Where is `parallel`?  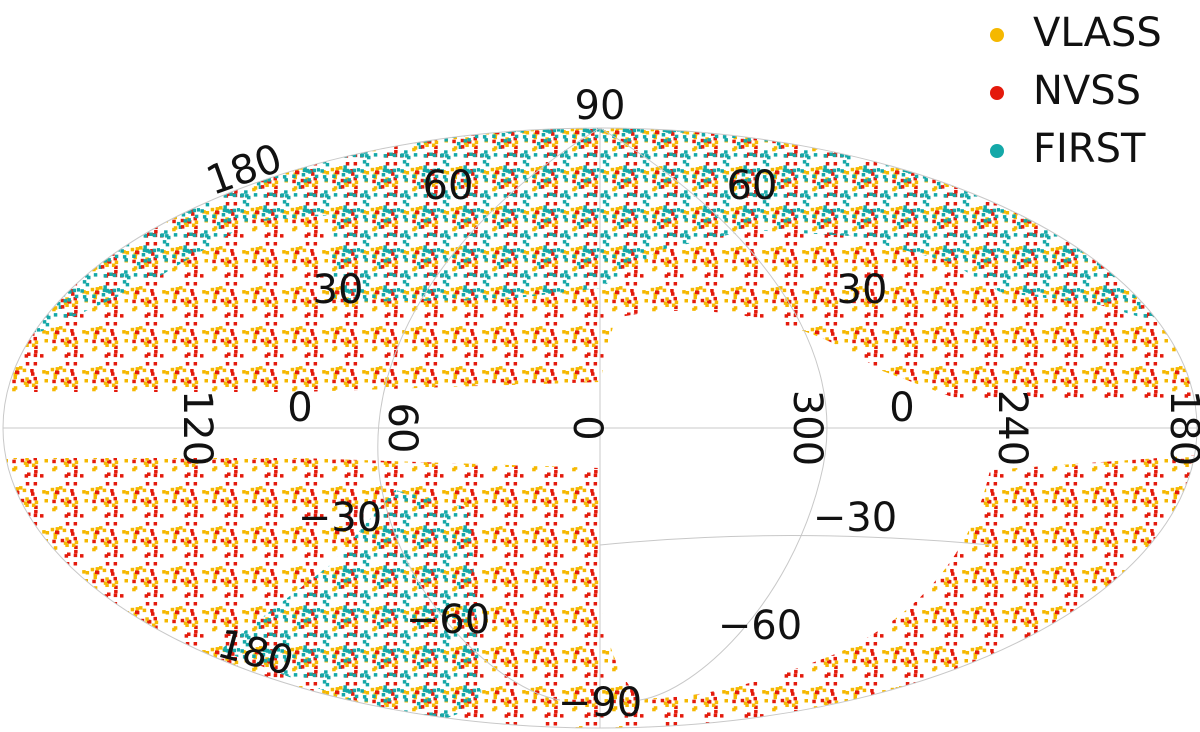
parallel is located at coordinates (795, 540).